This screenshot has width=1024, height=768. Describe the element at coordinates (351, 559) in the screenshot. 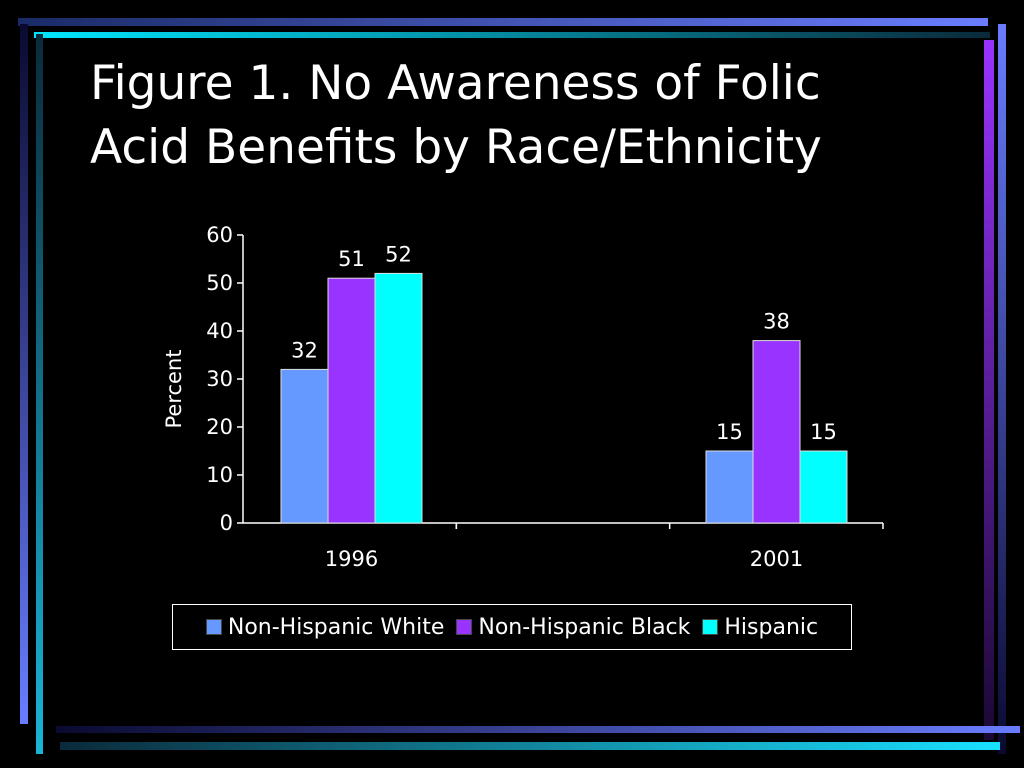

I see `x-category-label: 1996` at that location.